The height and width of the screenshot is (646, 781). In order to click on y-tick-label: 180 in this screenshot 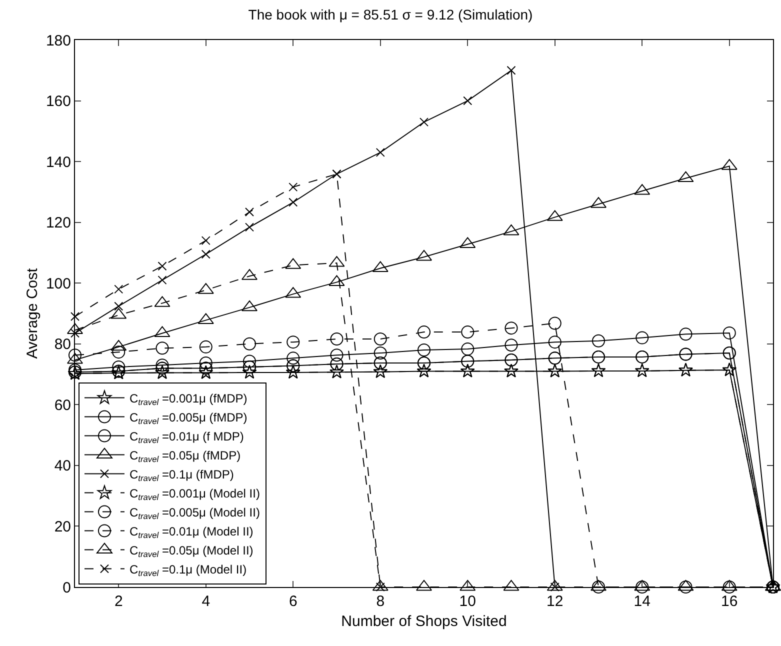, I will do `click(58, 41)`.